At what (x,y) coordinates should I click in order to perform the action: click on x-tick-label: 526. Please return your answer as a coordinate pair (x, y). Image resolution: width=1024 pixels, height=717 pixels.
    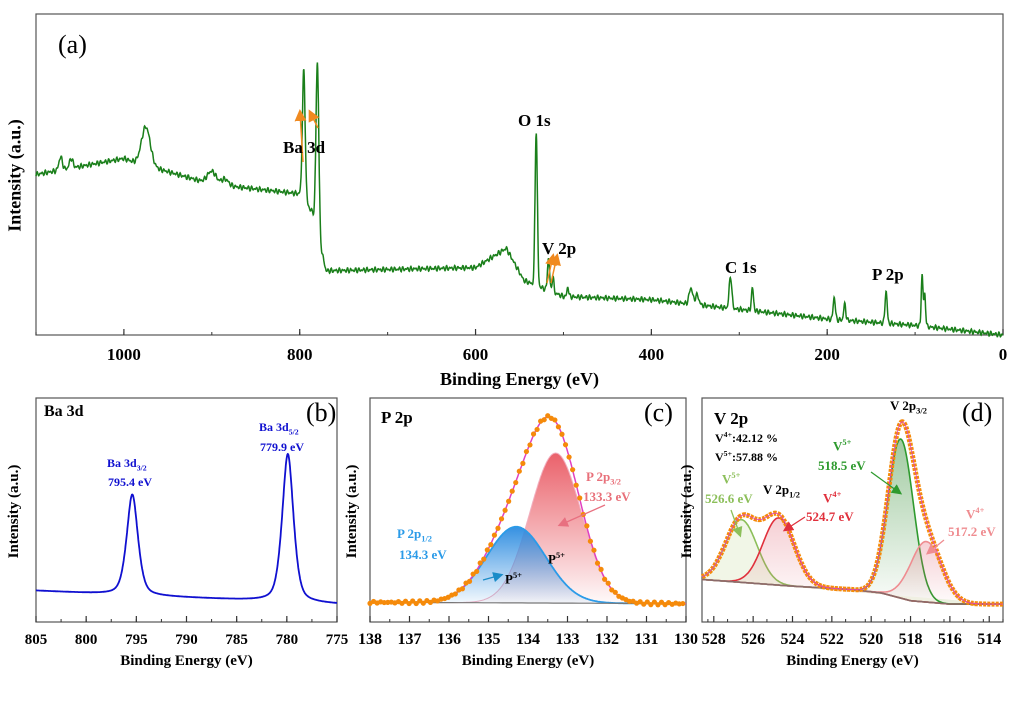
    Looking at the image, I should click on (753, 639).